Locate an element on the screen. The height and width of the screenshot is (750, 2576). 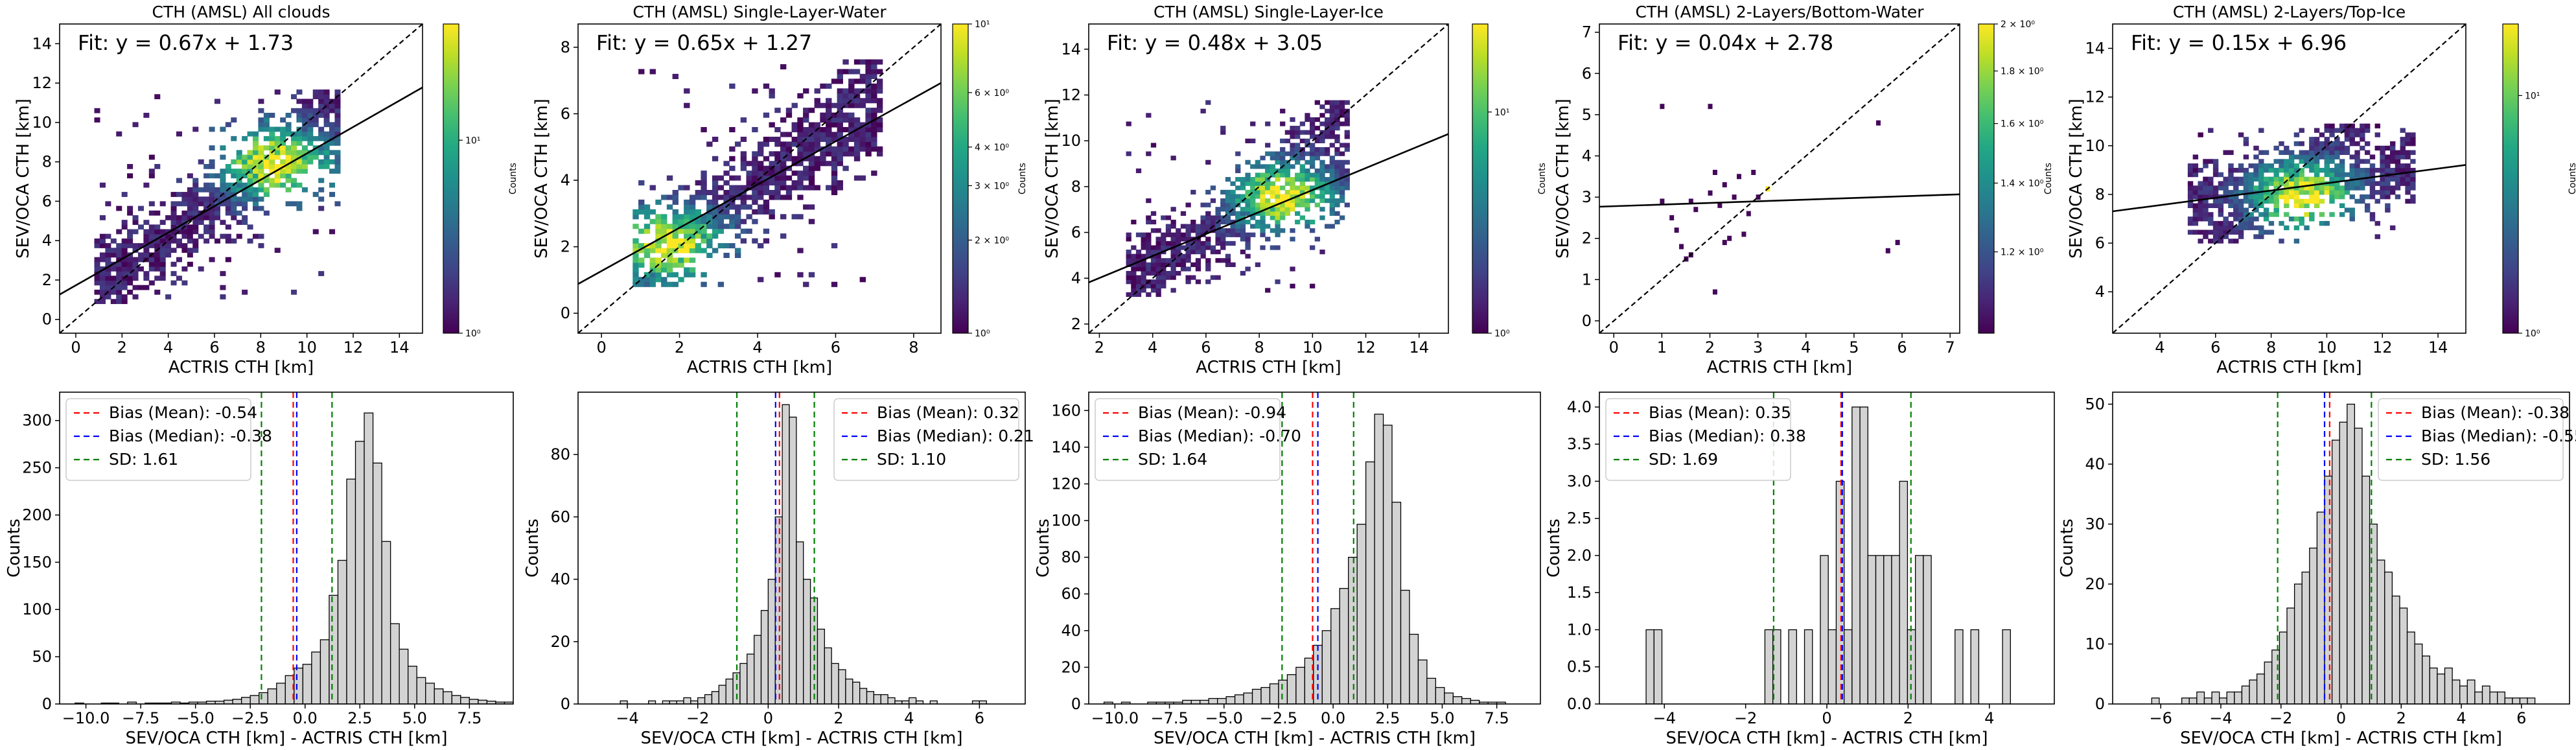
colorbar-tick-label: 10⁰ is located at coordinates (982, 334).